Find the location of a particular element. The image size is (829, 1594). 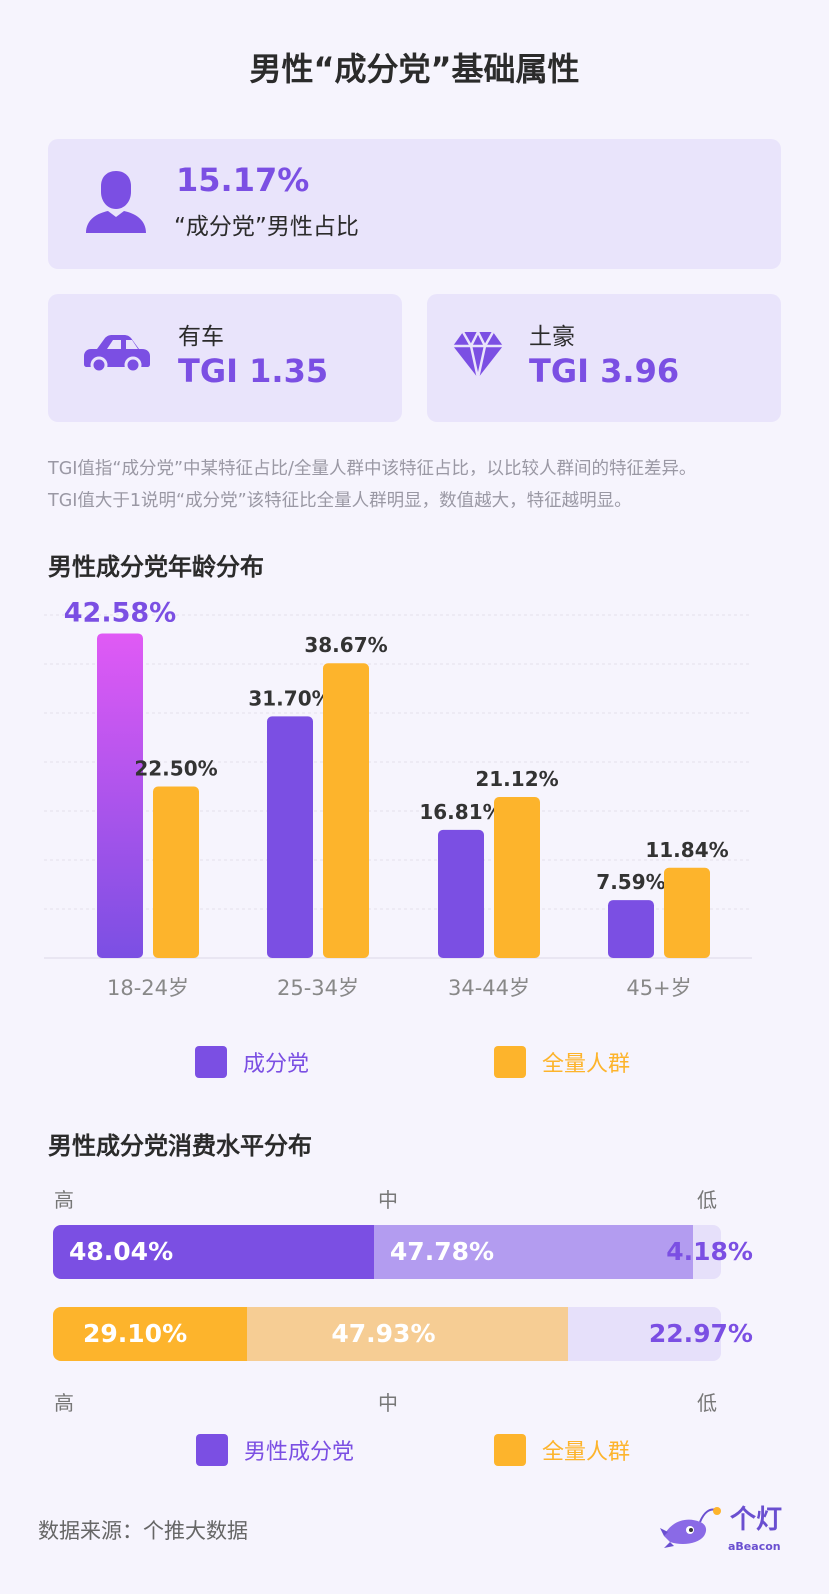

spending-value-label: 22.97% is located at coordinates (700, 1333).